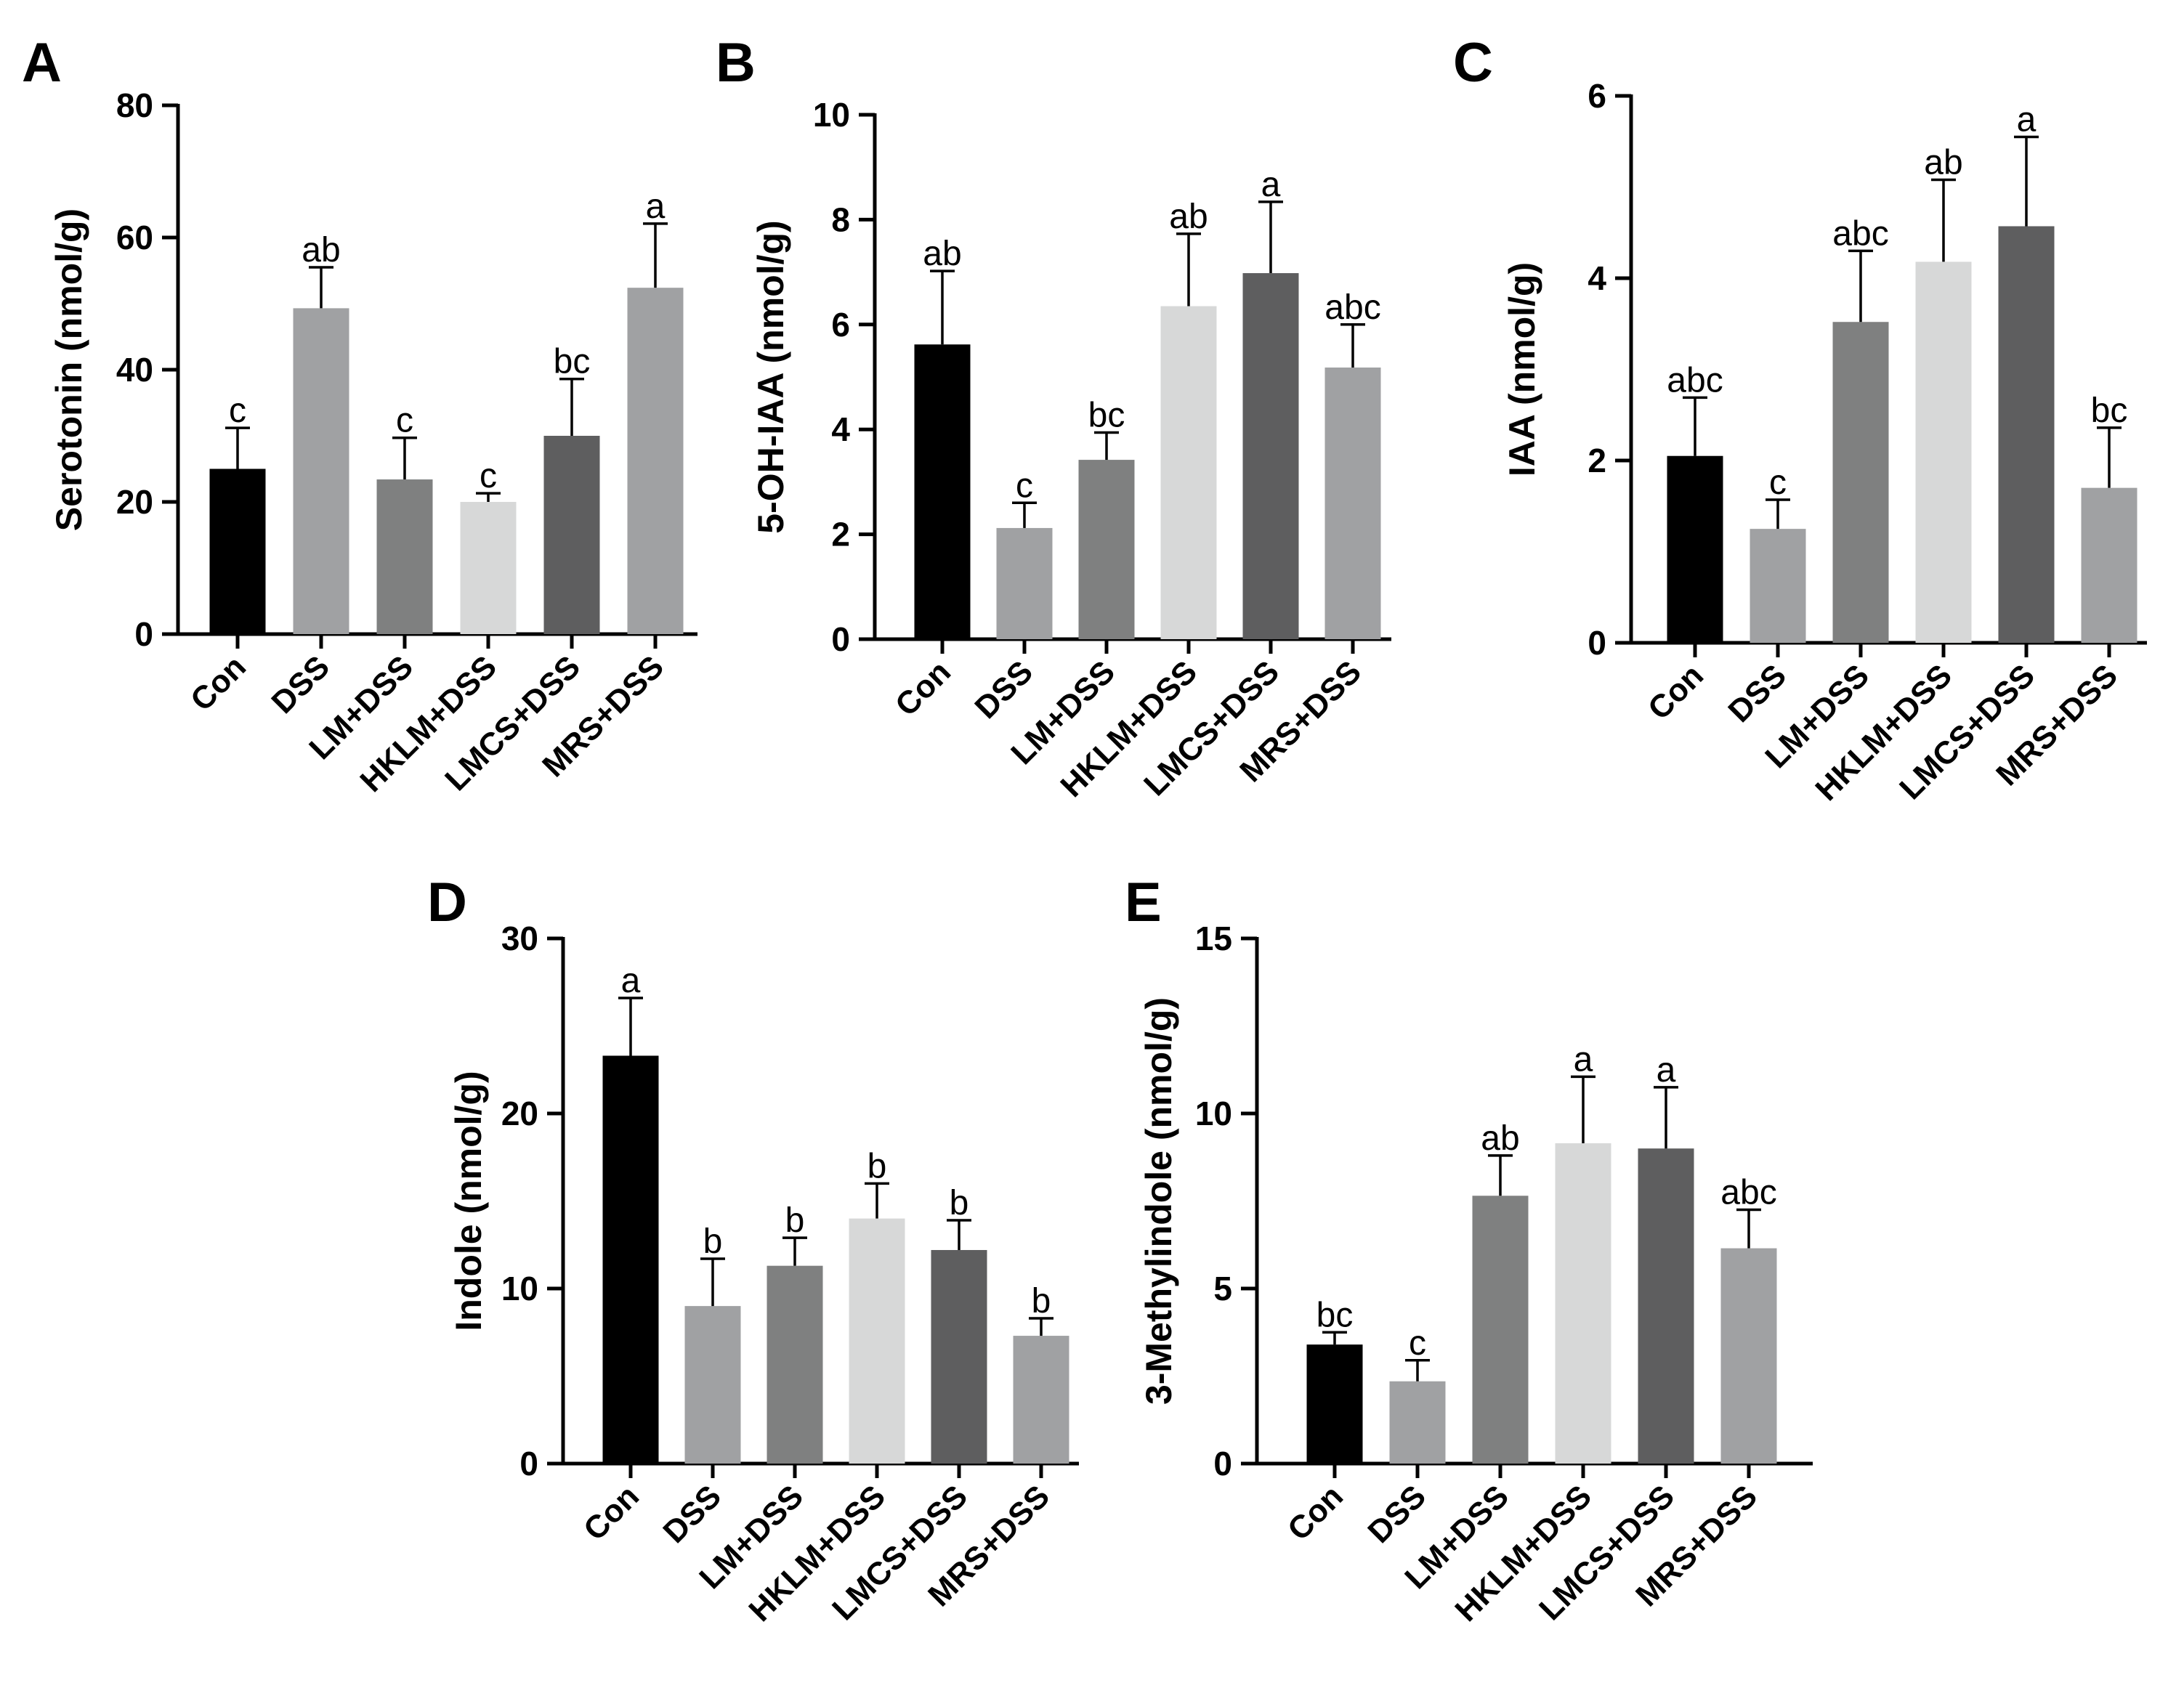 This screenshot has height=1704, width=2184. Describe the element at coordinates (1473, 63) in the screenshot. I see `panel-letter: C` at that location.